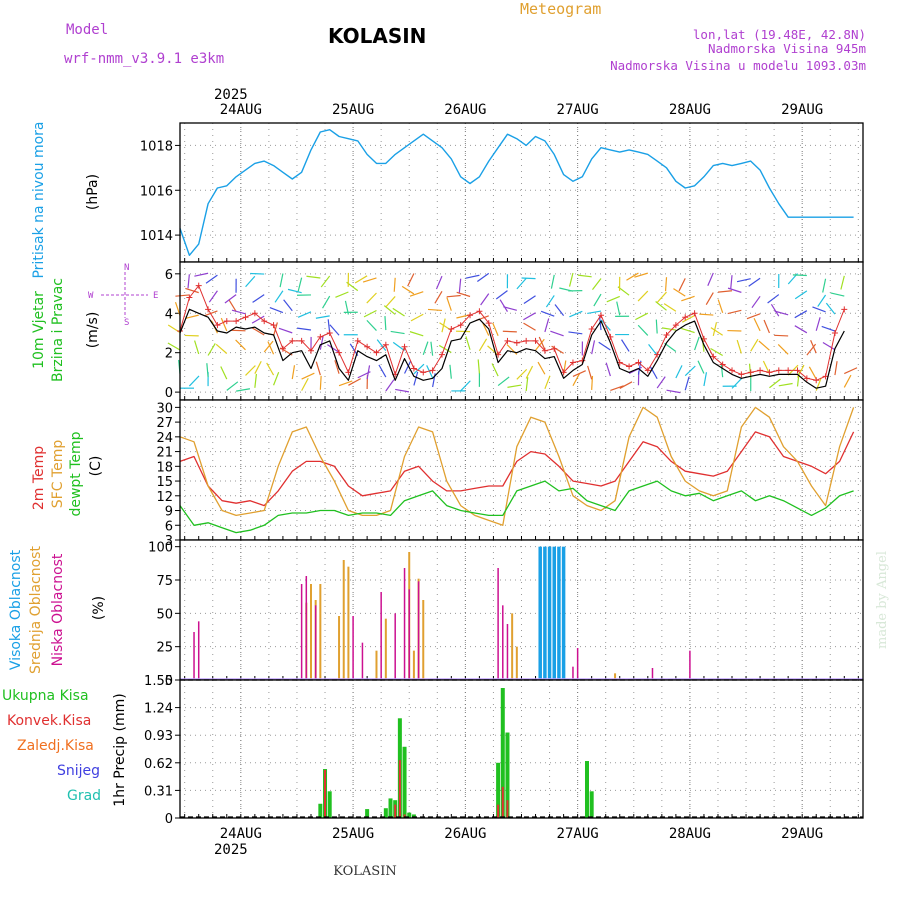 Image resolution: width=900 pixels, height=900 pixels. Describe the element at coordinates (516, 192) in the screenshot. I see `pressure-series` at that location.